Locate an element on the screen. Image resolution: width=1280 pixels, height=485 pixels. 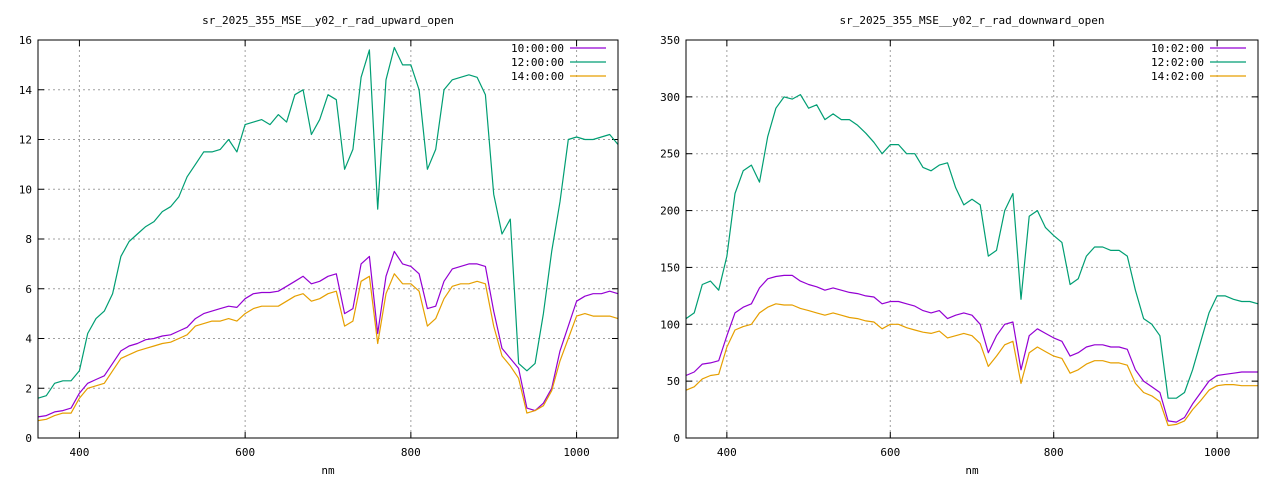
y-tick-label: 250 is located at coordinates (670, 154).